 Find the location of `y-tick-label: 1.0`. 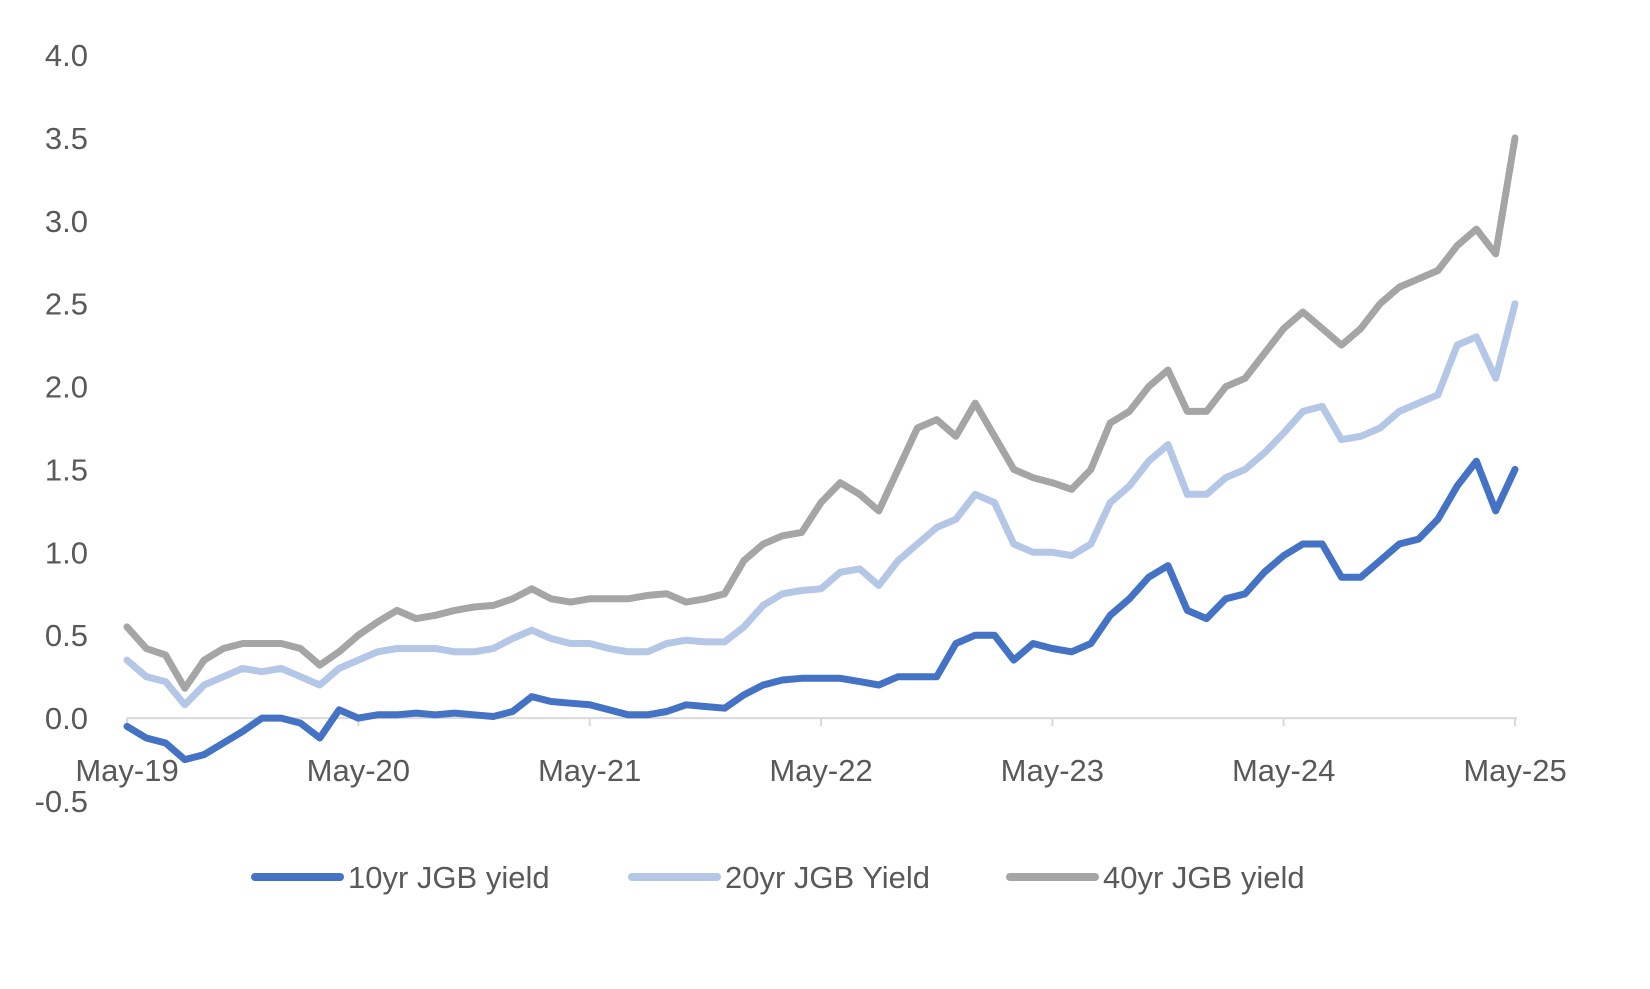

y-tick-label: 1.0 is located at coordinates (66, 552).